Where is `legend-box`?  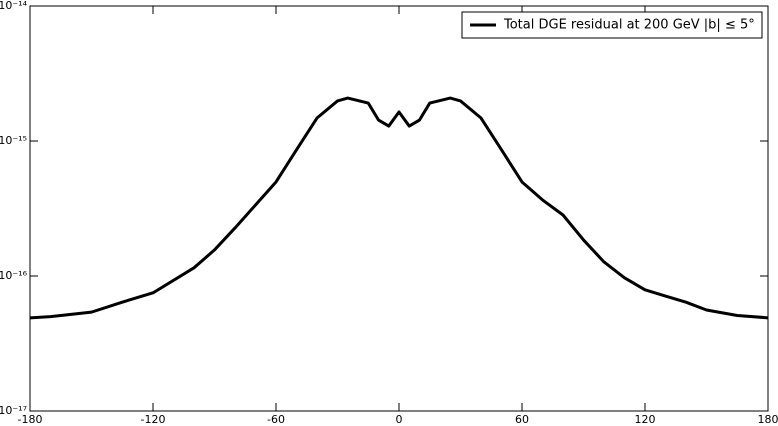 legend-box is located at coordinates (612, 25).